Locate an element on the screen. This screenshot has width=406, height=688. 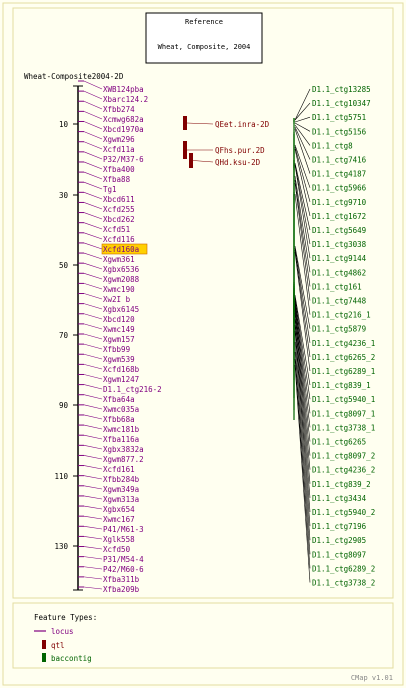
contig-label: D1.1_ctg8 is located at coordinates (332, 145).